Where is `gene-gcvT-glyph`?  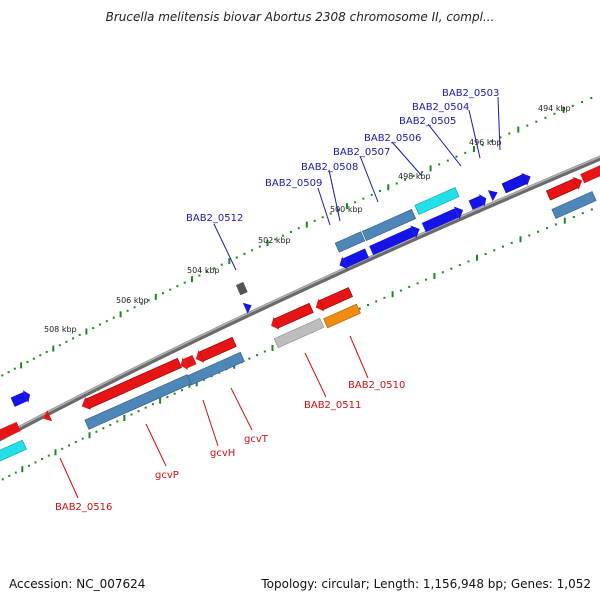
gene-gcvT-glyph is located at coordinates (215, 350).